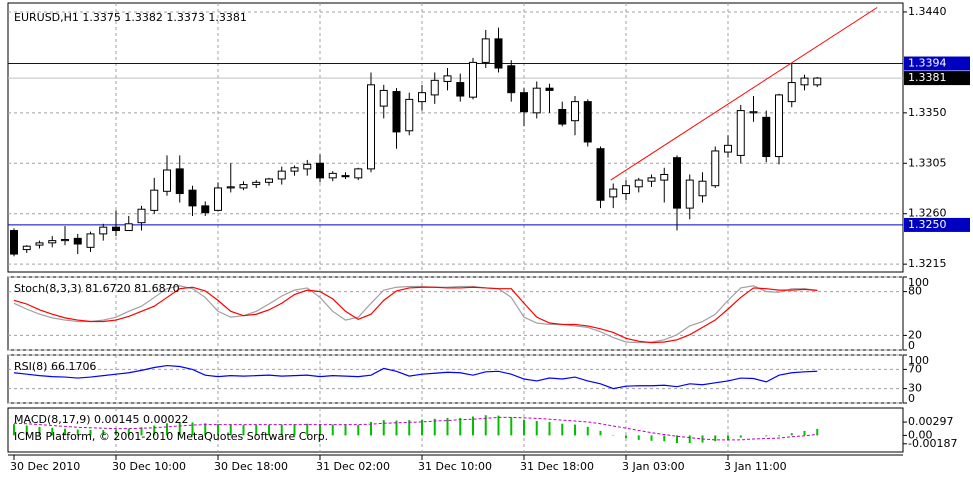 The image size is (973, 489). I want to click on x-tick-label: 3 Jan 11:00, so click(755, 466).